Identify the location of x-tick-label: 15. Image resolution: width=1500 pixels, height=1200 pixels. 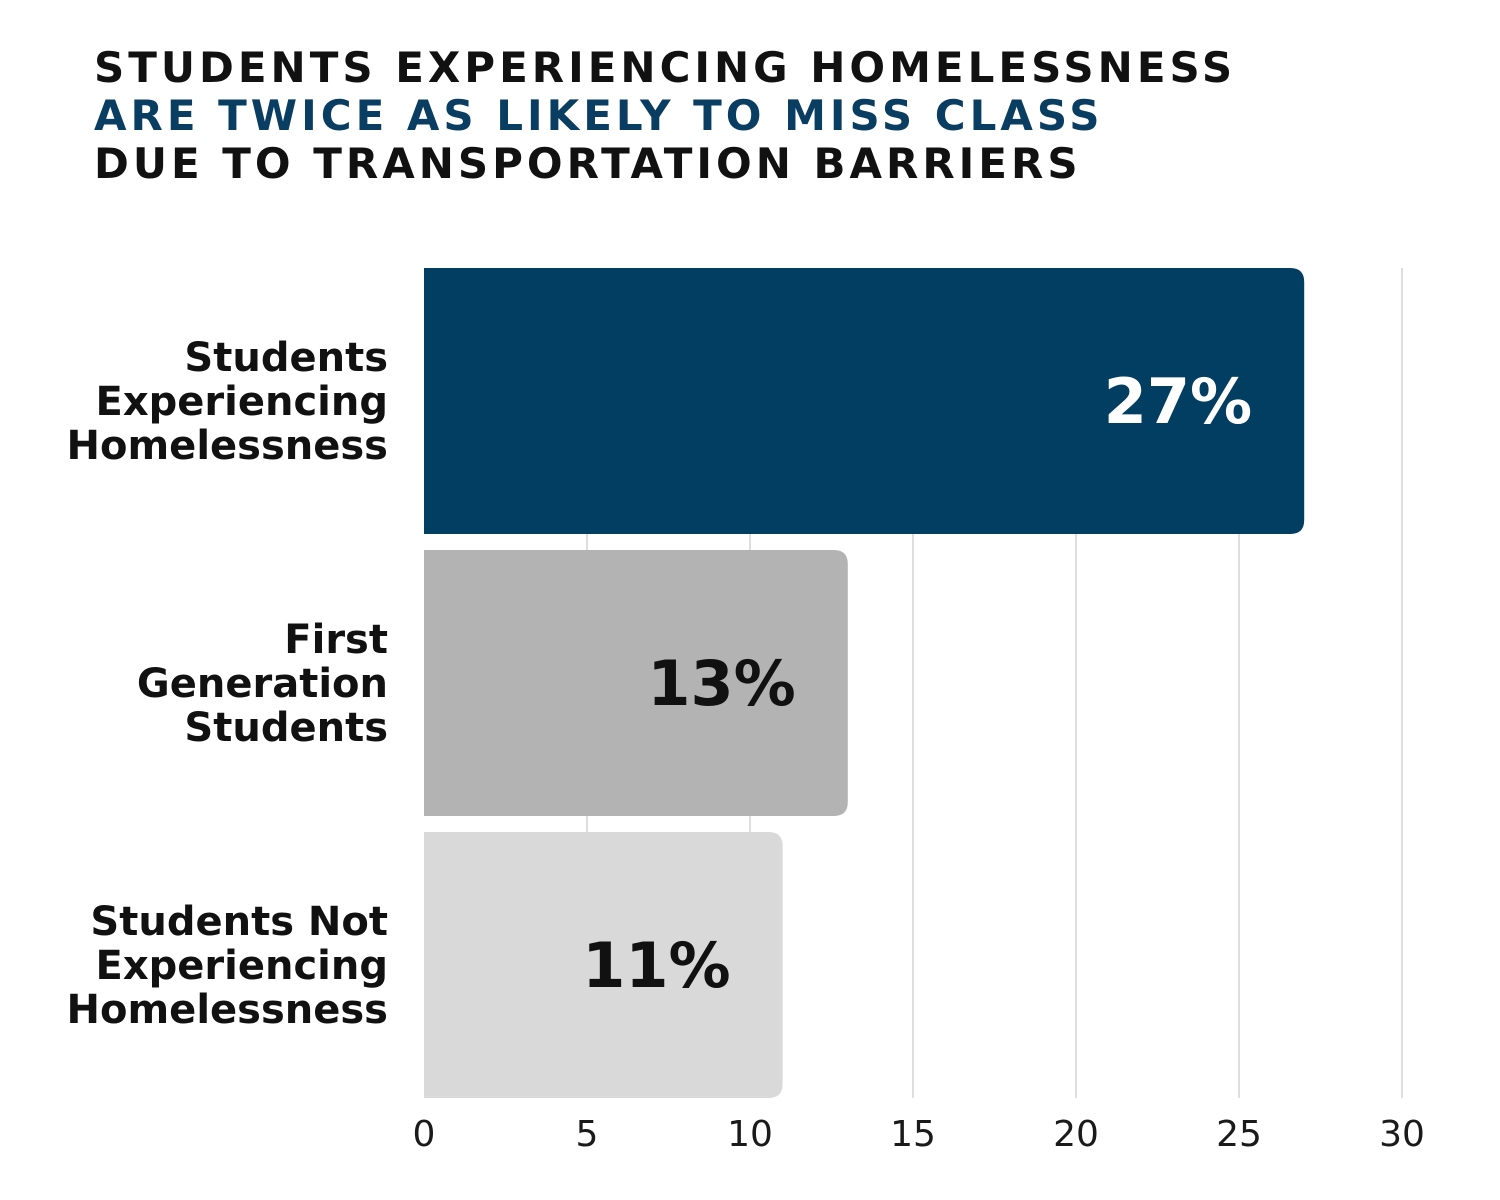
(913, 1134).